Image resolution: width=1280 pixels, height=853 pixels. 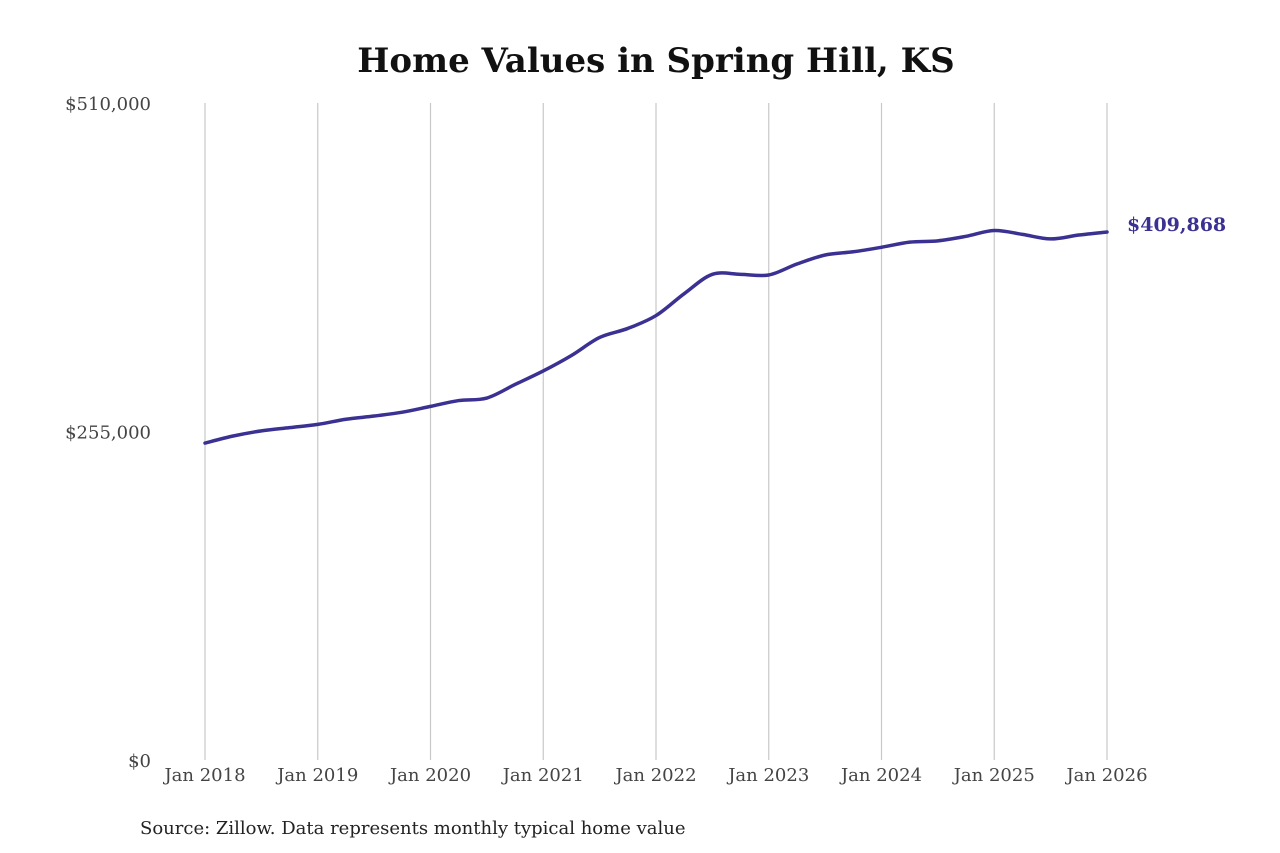 I want to click on y-tick-label: $255,000, so click(x=108, y=433).